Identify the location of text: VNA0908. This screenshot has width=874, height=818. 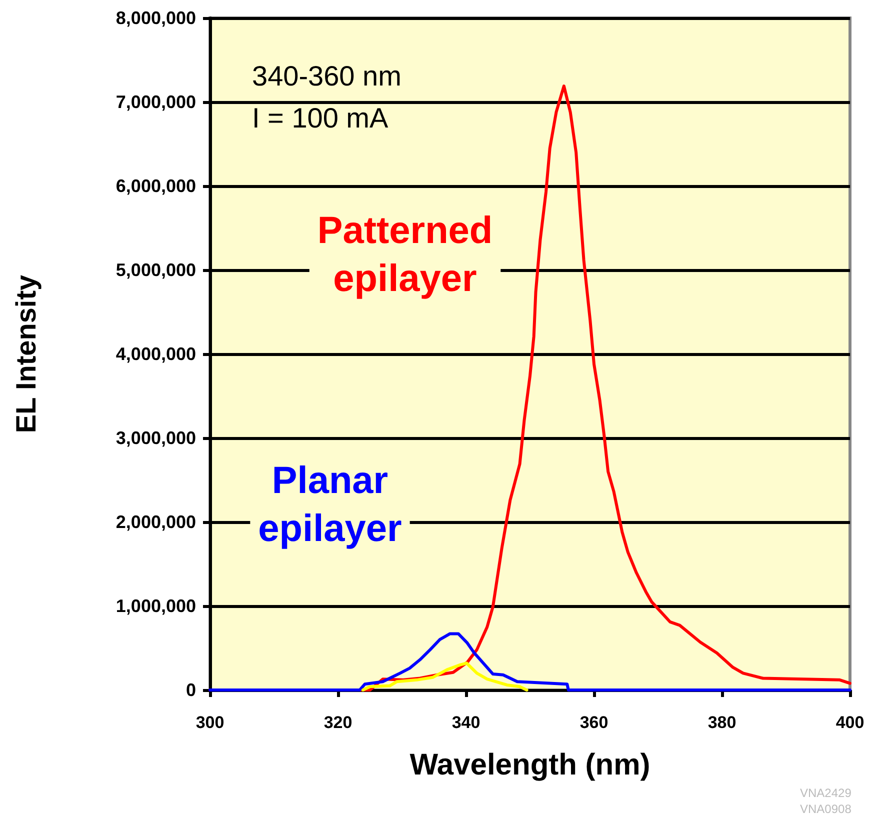
(826, 809).